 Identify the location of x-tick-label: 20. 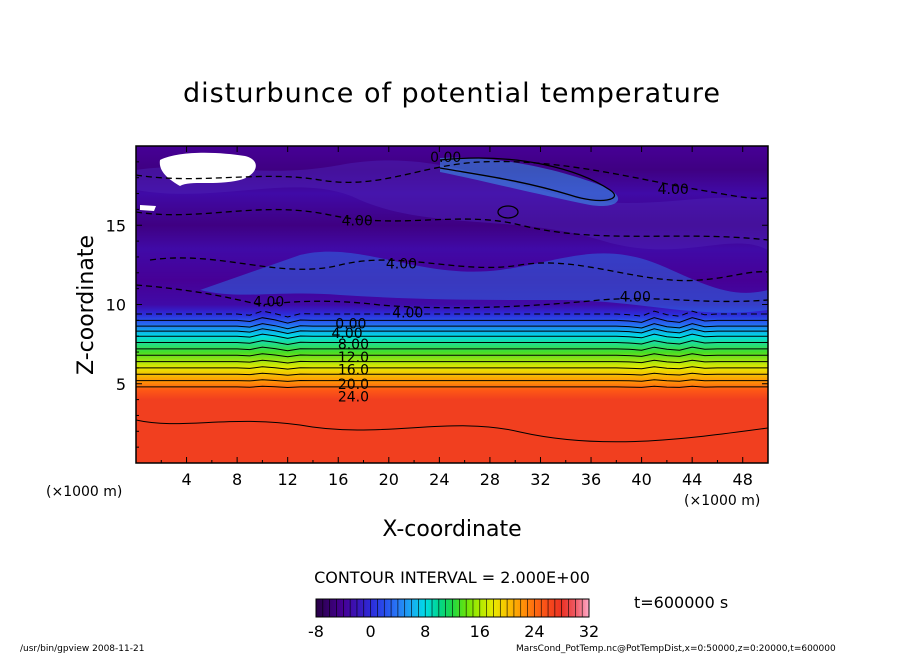
(389, 479).